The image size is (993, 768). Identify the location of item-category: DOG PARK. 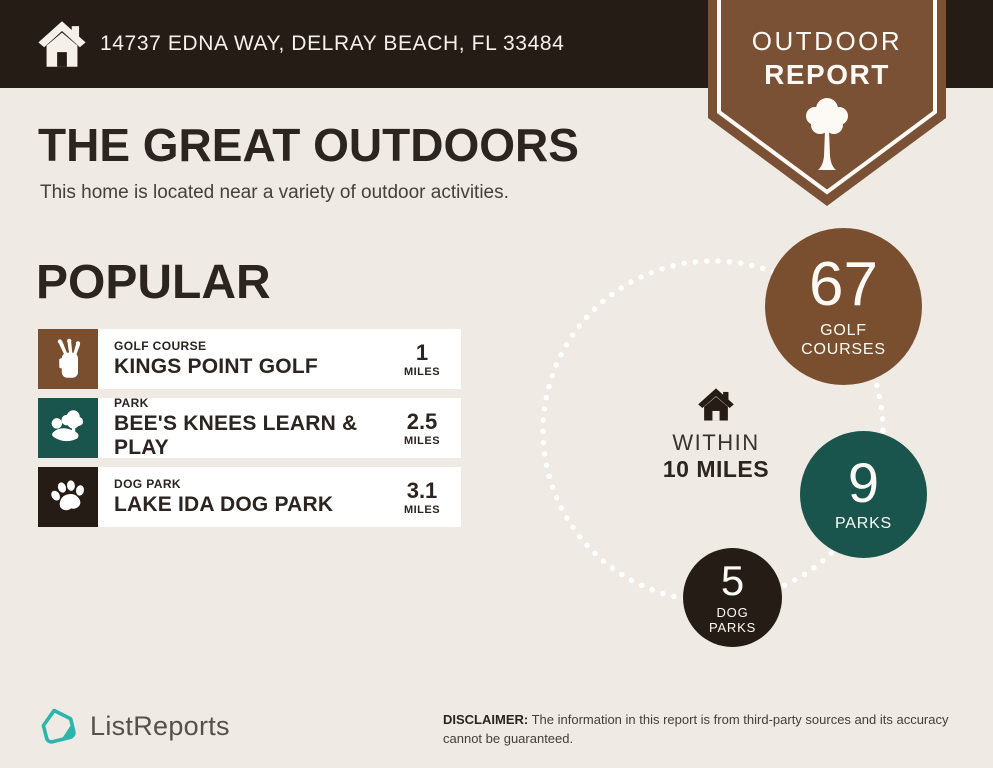
(147, 484).